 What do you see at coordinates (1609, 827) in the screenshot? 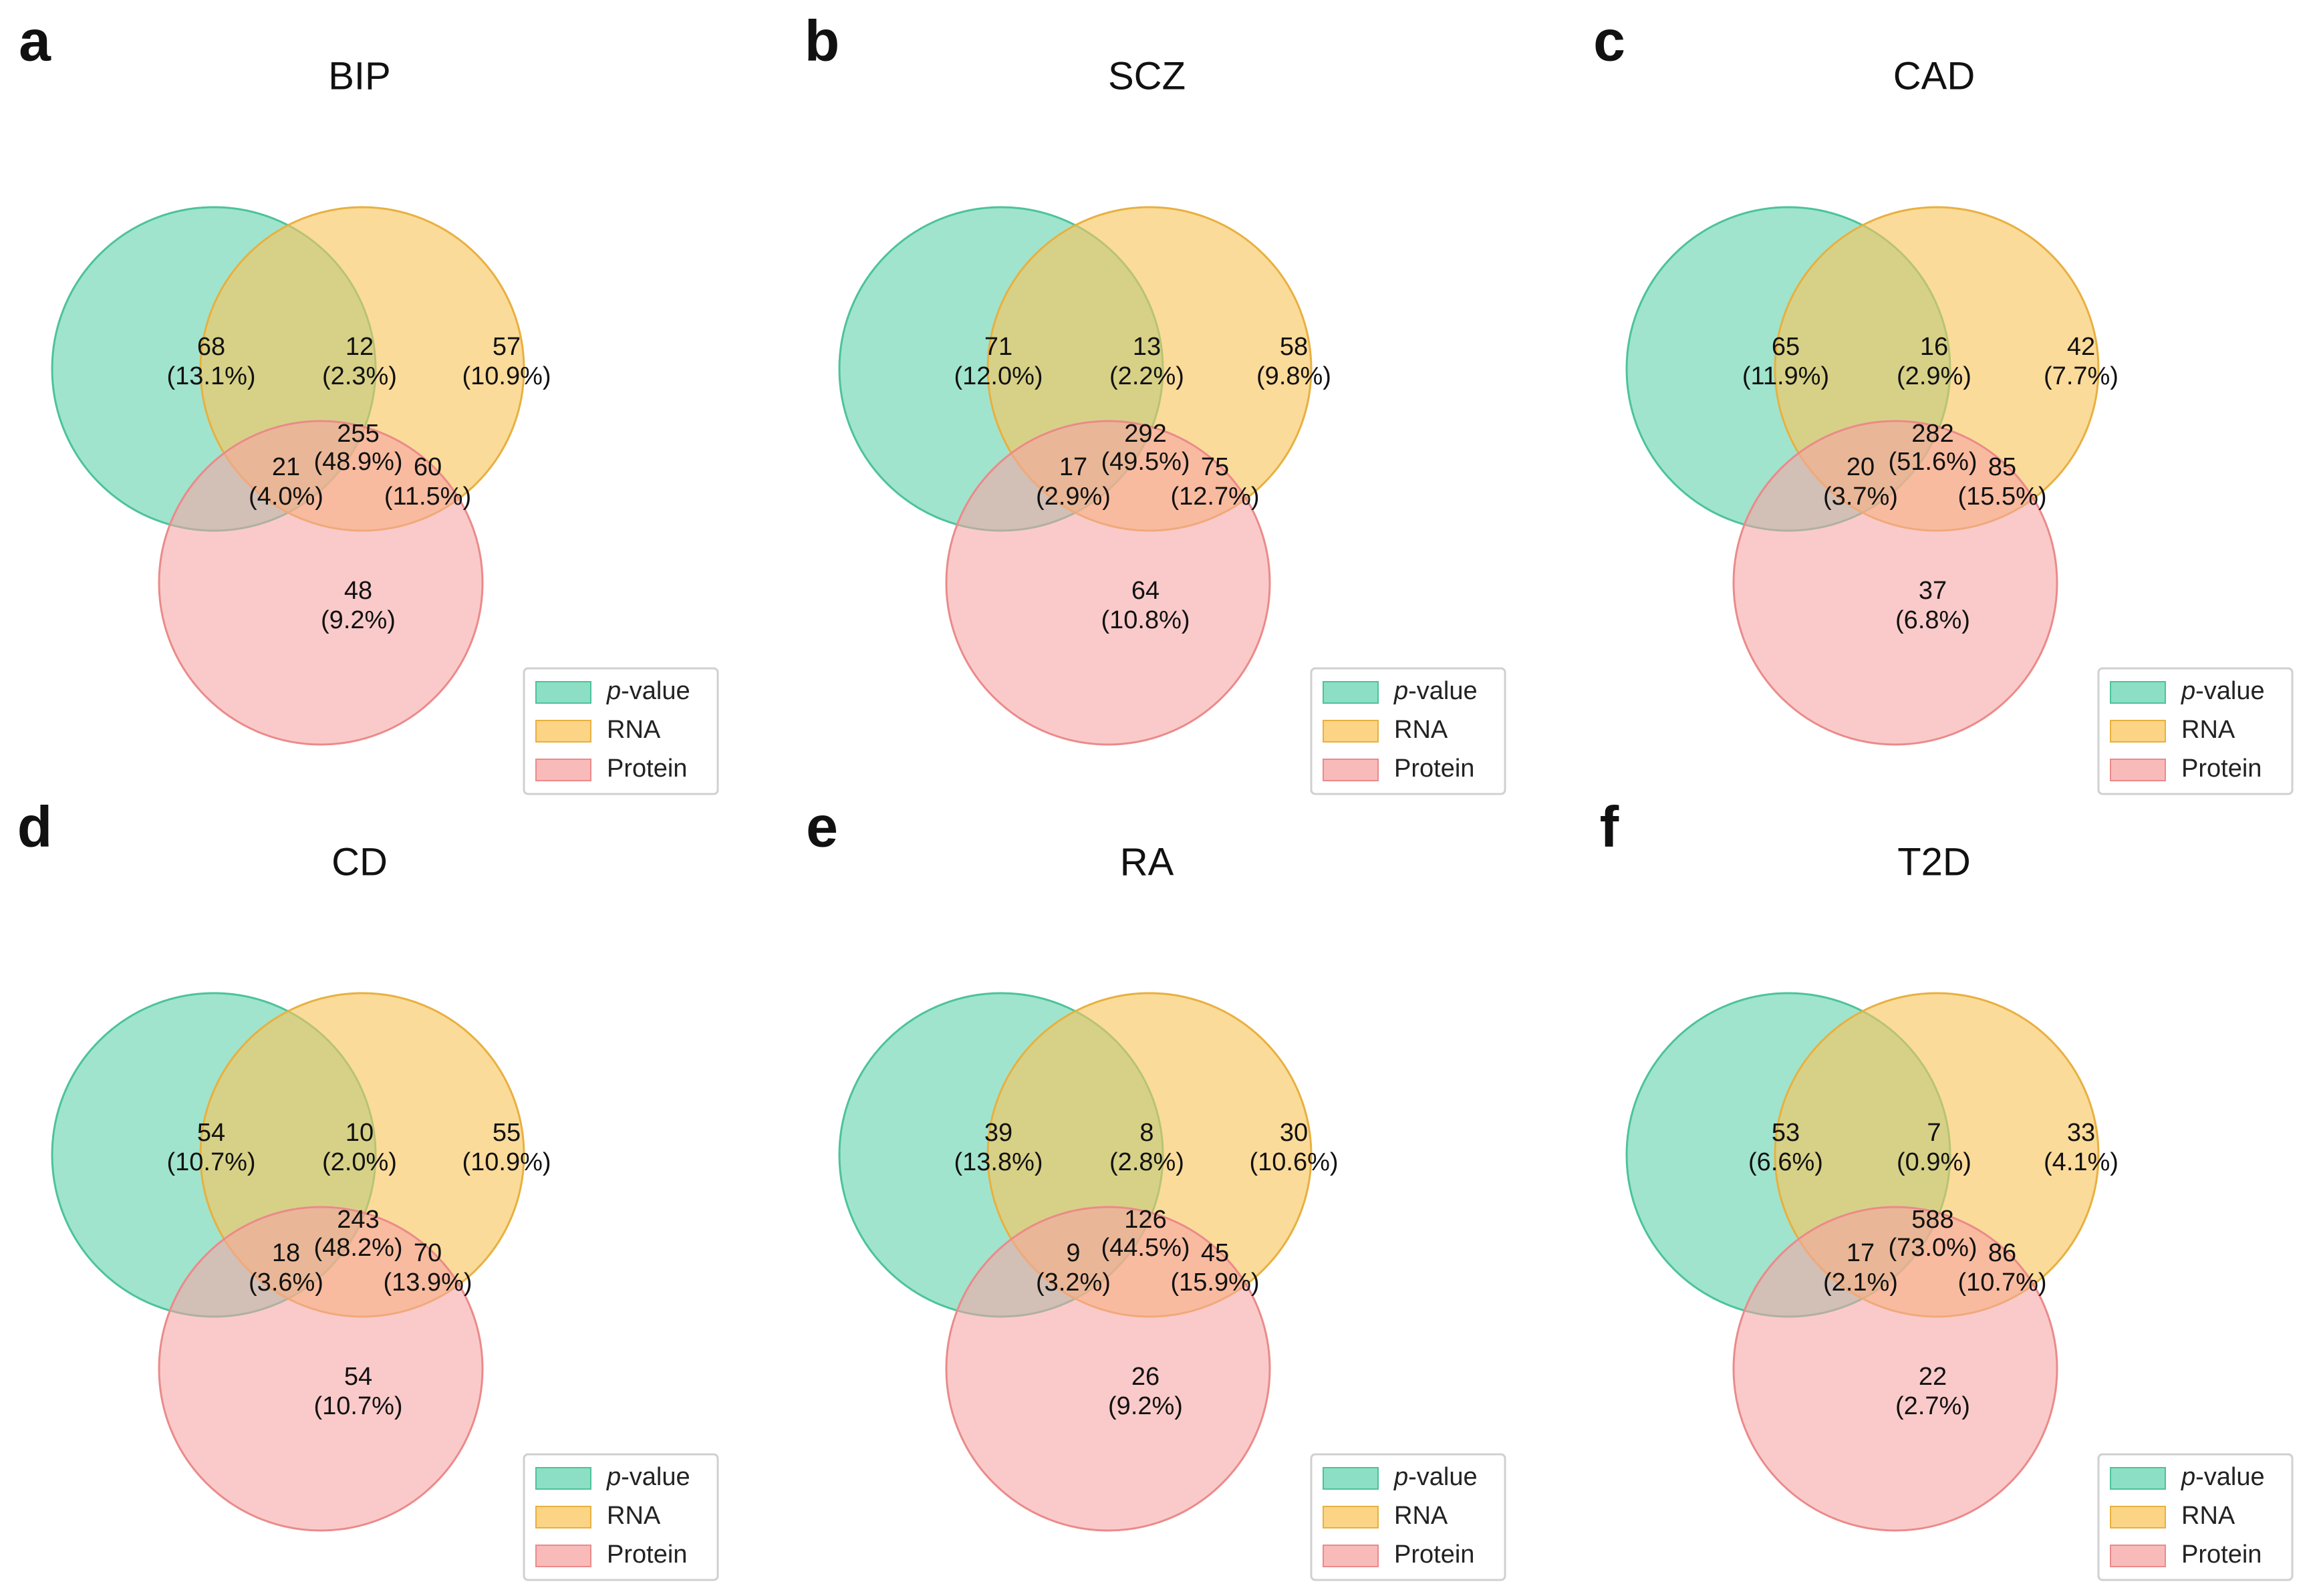
I see `panel-letter: f` at bounding box center [1609, 827].